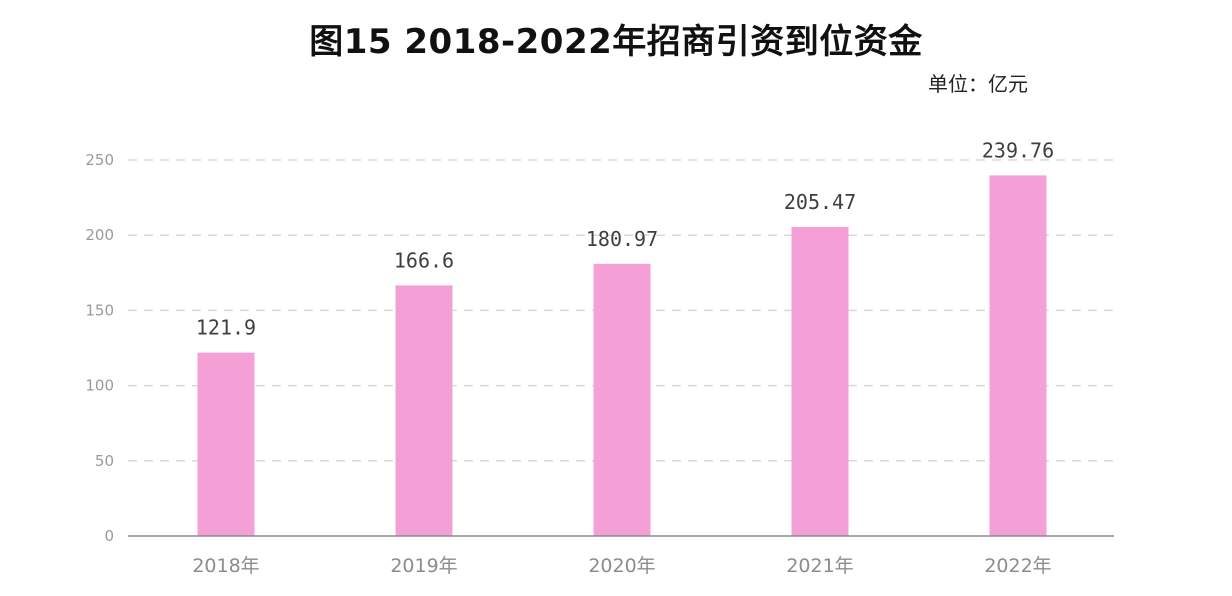 The image size is (1232, 596). I want to click on unit-label: 单位：亿元, so click(978, 84).